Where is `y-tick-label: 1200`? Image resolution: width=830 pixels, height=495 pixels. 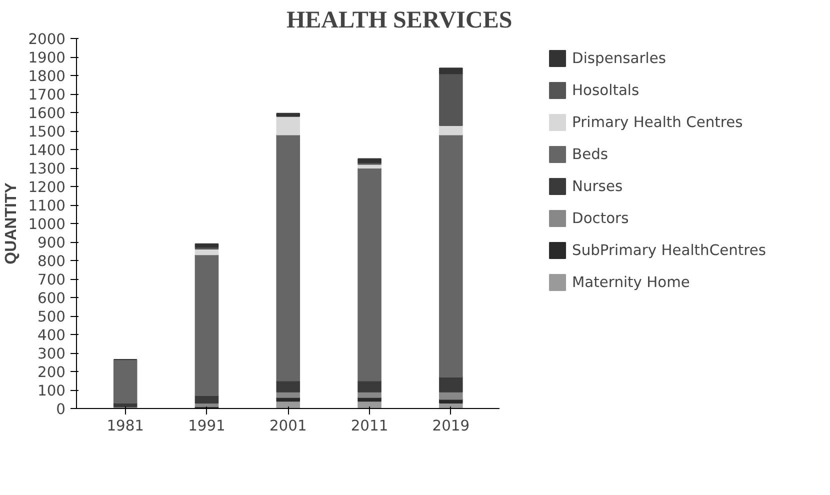 y-tick-label: 1200 is located at coordinates (47, 187).